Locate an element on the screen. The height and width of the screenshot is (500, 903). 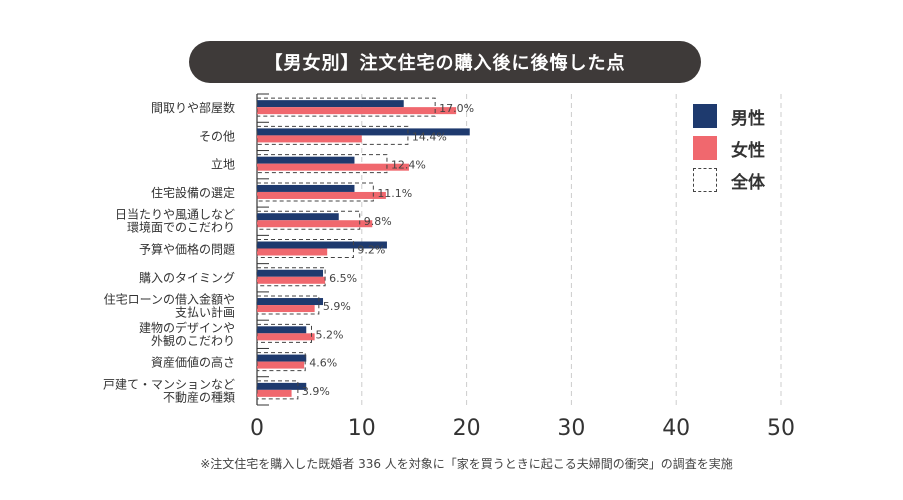
category-label: 支払い計画 is located at coordinates (205, 312).